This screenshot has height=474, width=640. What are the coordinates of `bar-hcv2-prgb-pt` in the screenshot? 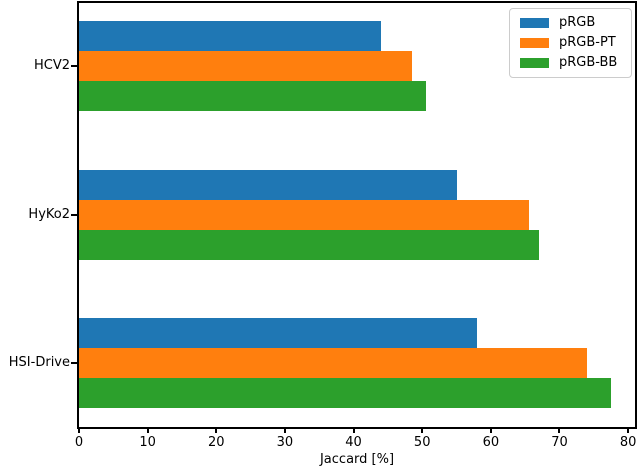 It's located at (245, 66).